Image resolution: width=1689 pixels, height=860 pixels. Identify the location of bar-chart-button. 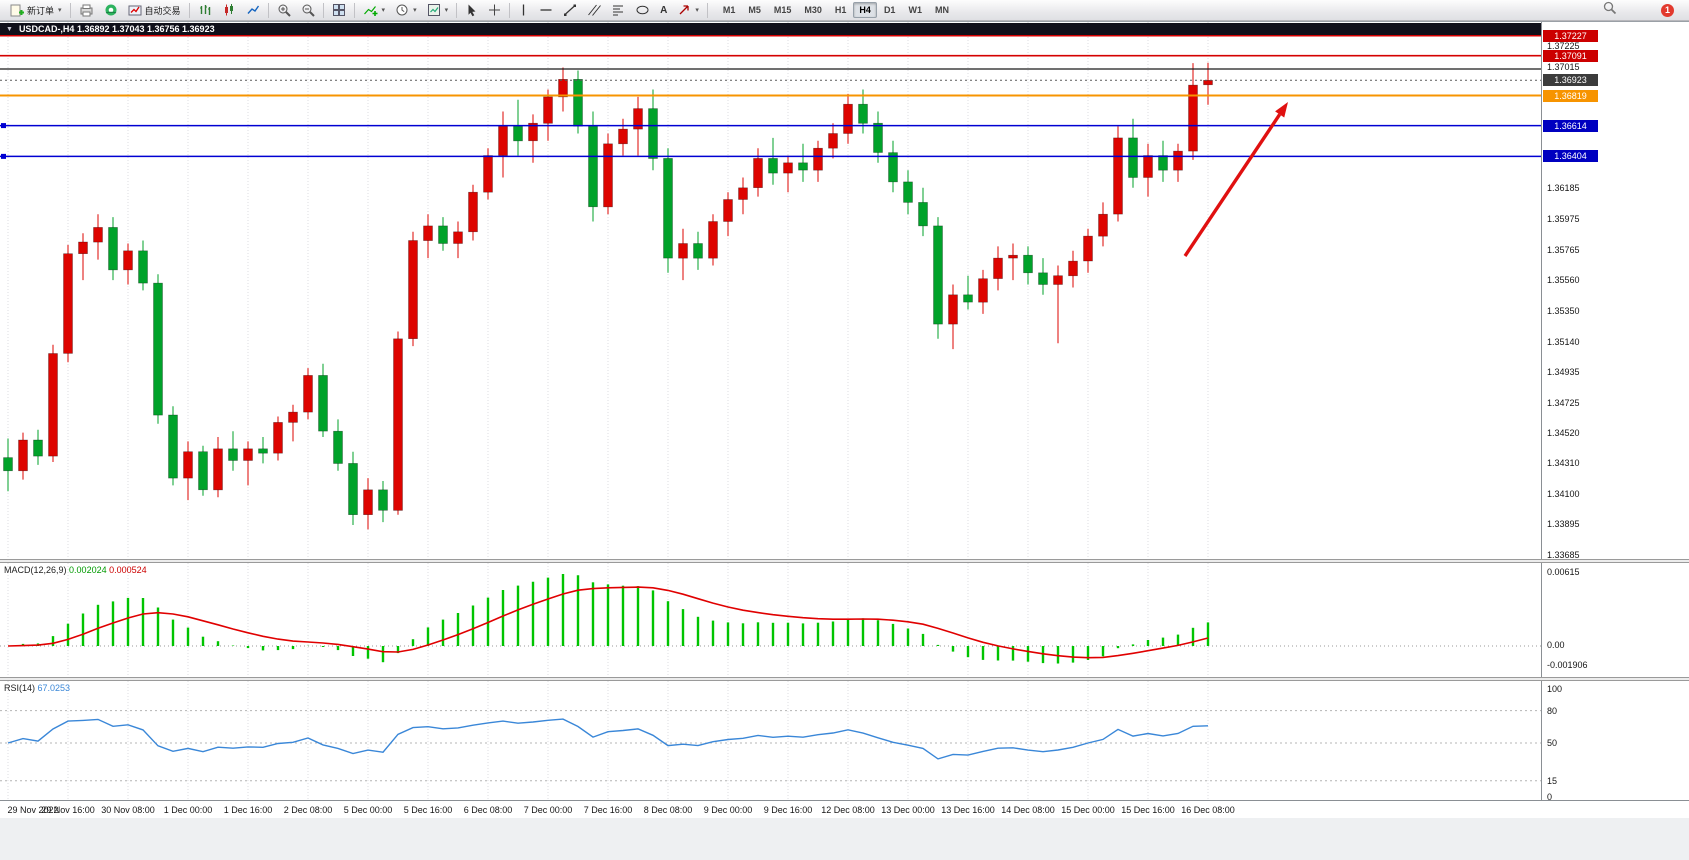
(205, 10).